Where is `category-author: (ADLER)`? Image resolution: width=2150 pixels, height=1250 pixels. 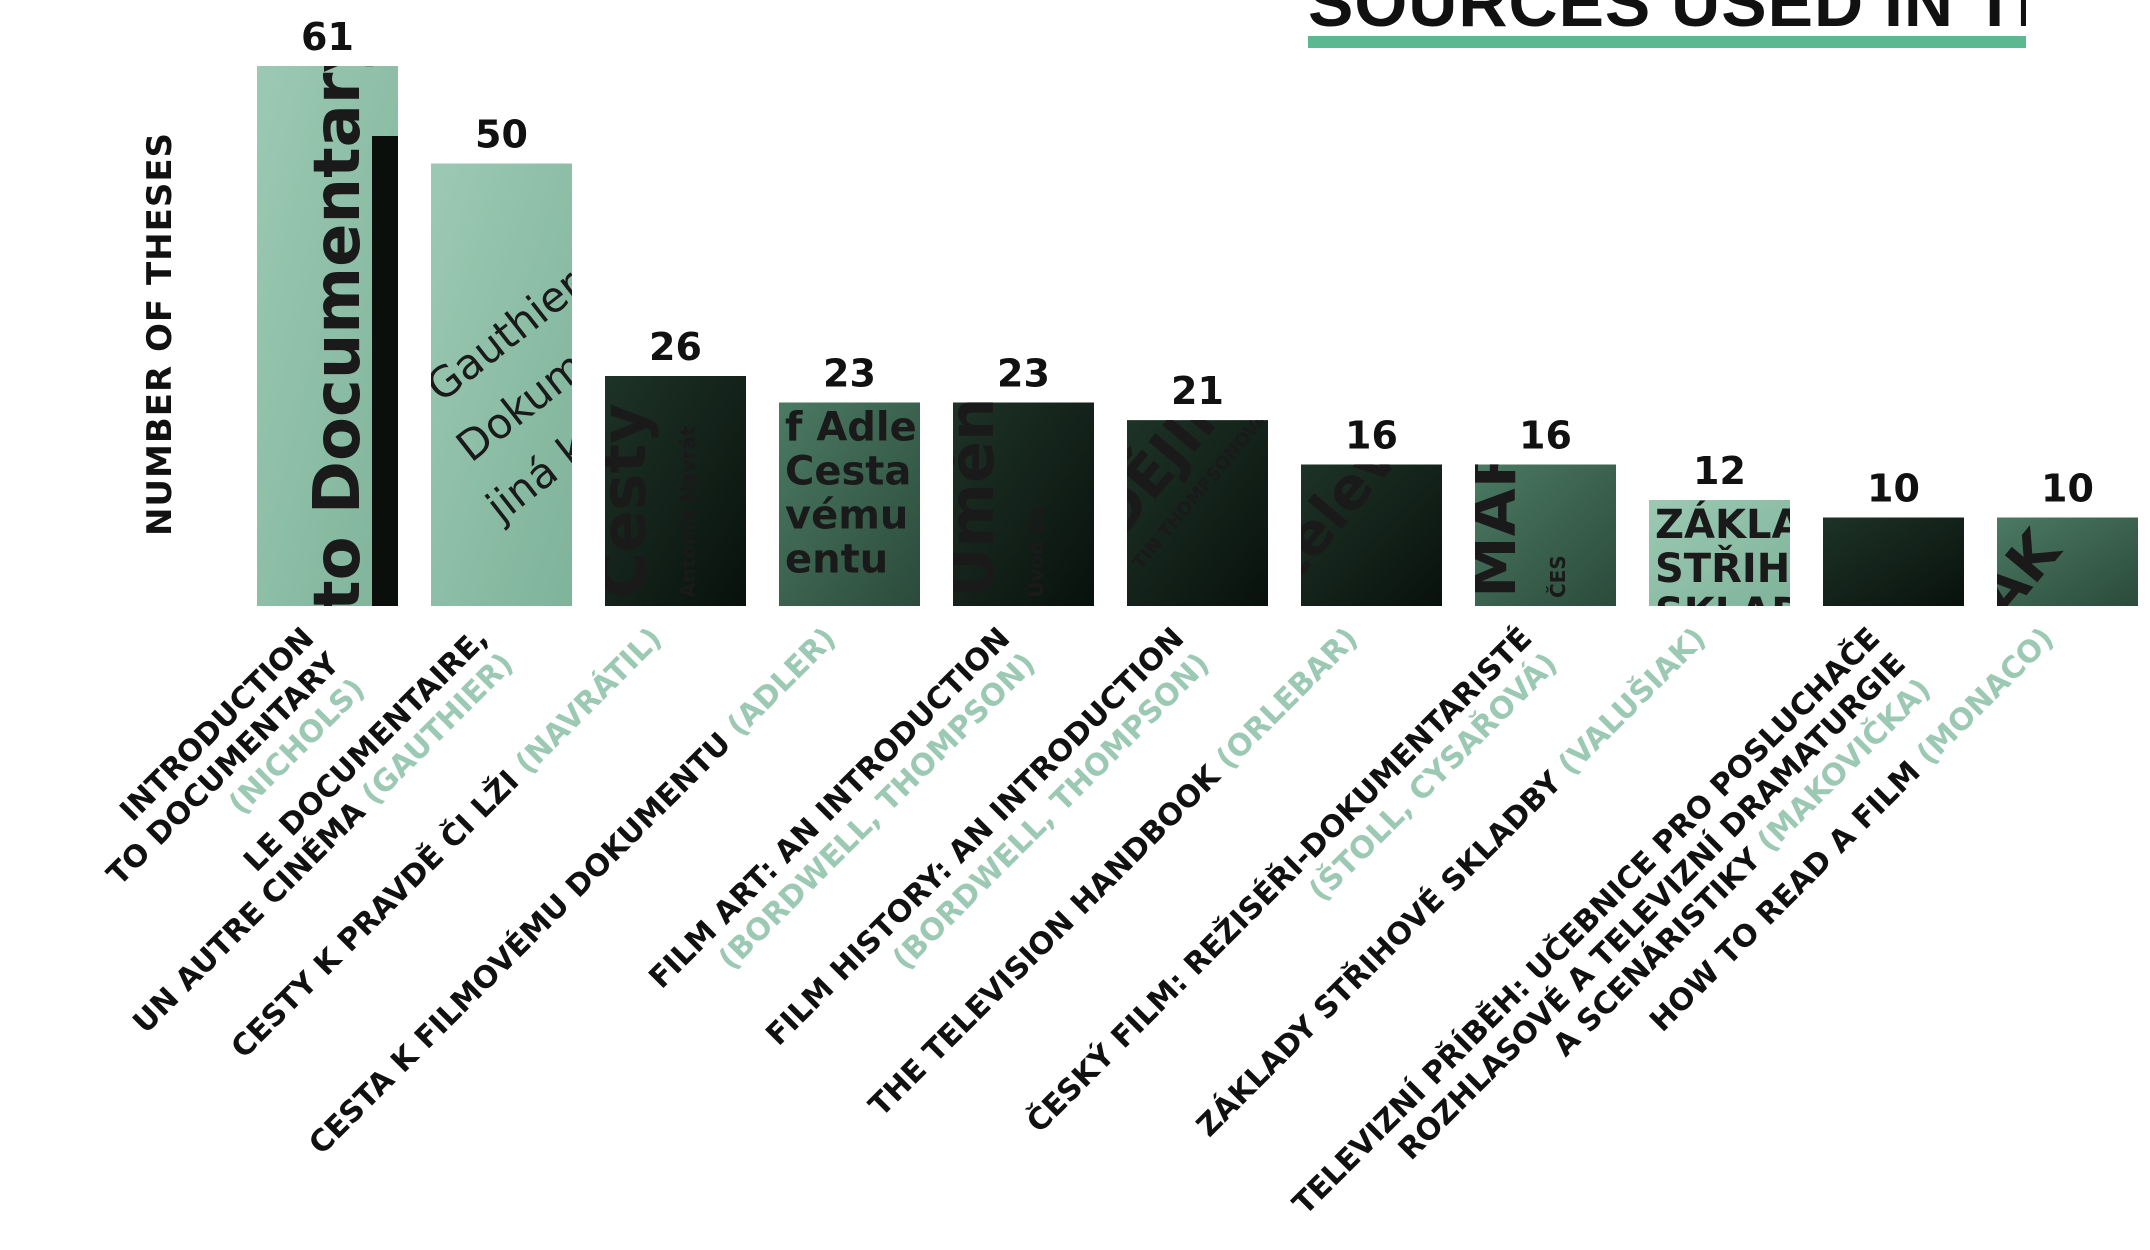
category-author: (ADLER) is located at coordinates (782, 682).